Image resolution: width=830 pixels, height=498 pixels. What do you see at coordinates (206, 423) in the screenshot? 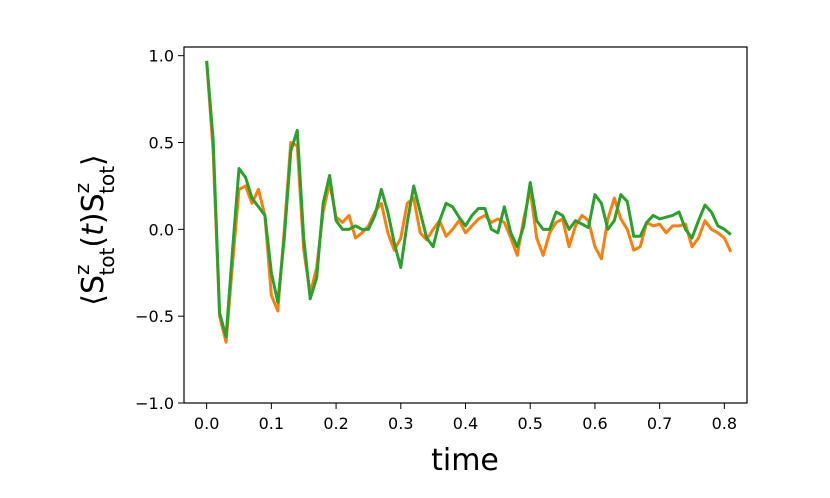
I see `x-tick-label: 0.0` at bounding box center [206, 423].